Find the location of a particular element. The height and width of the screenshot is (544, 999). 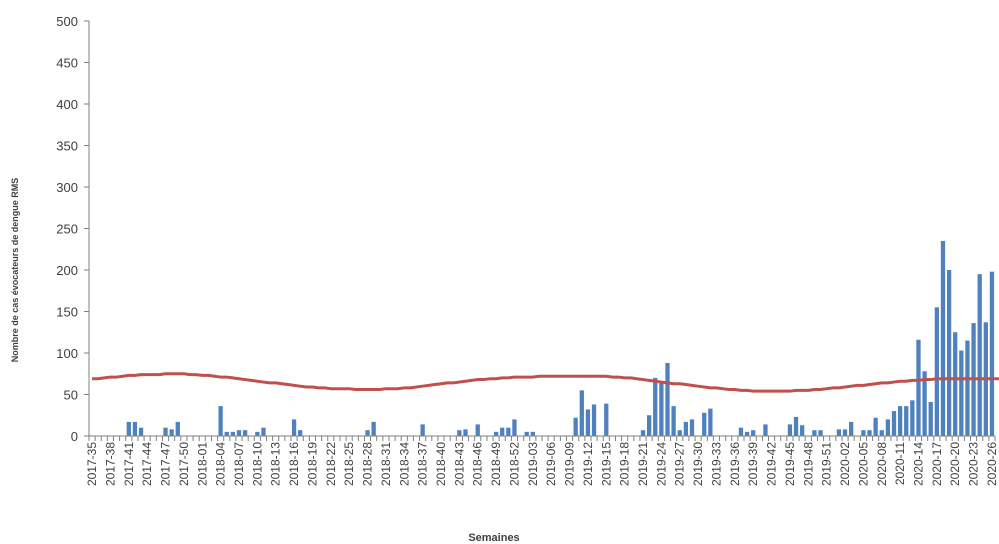

x-tick-label: 2018-25 is located at coordinates (349, 464).